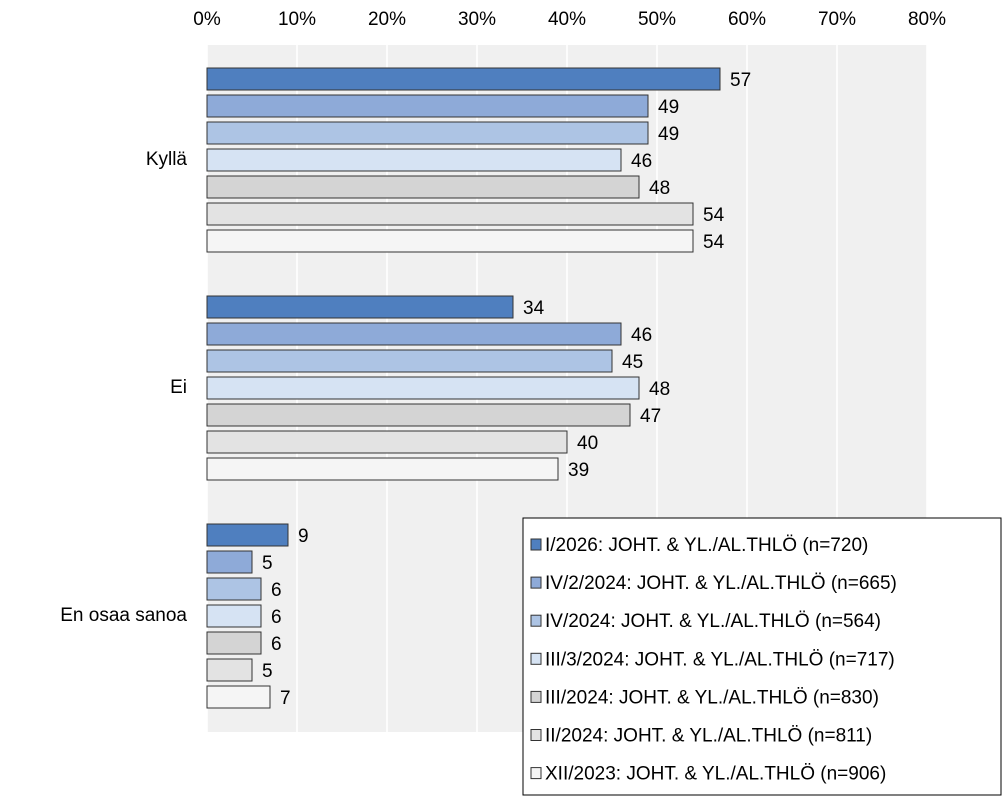 This screenshot has height=796, width=1004. I want to click on x-tick-label: 40%, so click(567, 19).